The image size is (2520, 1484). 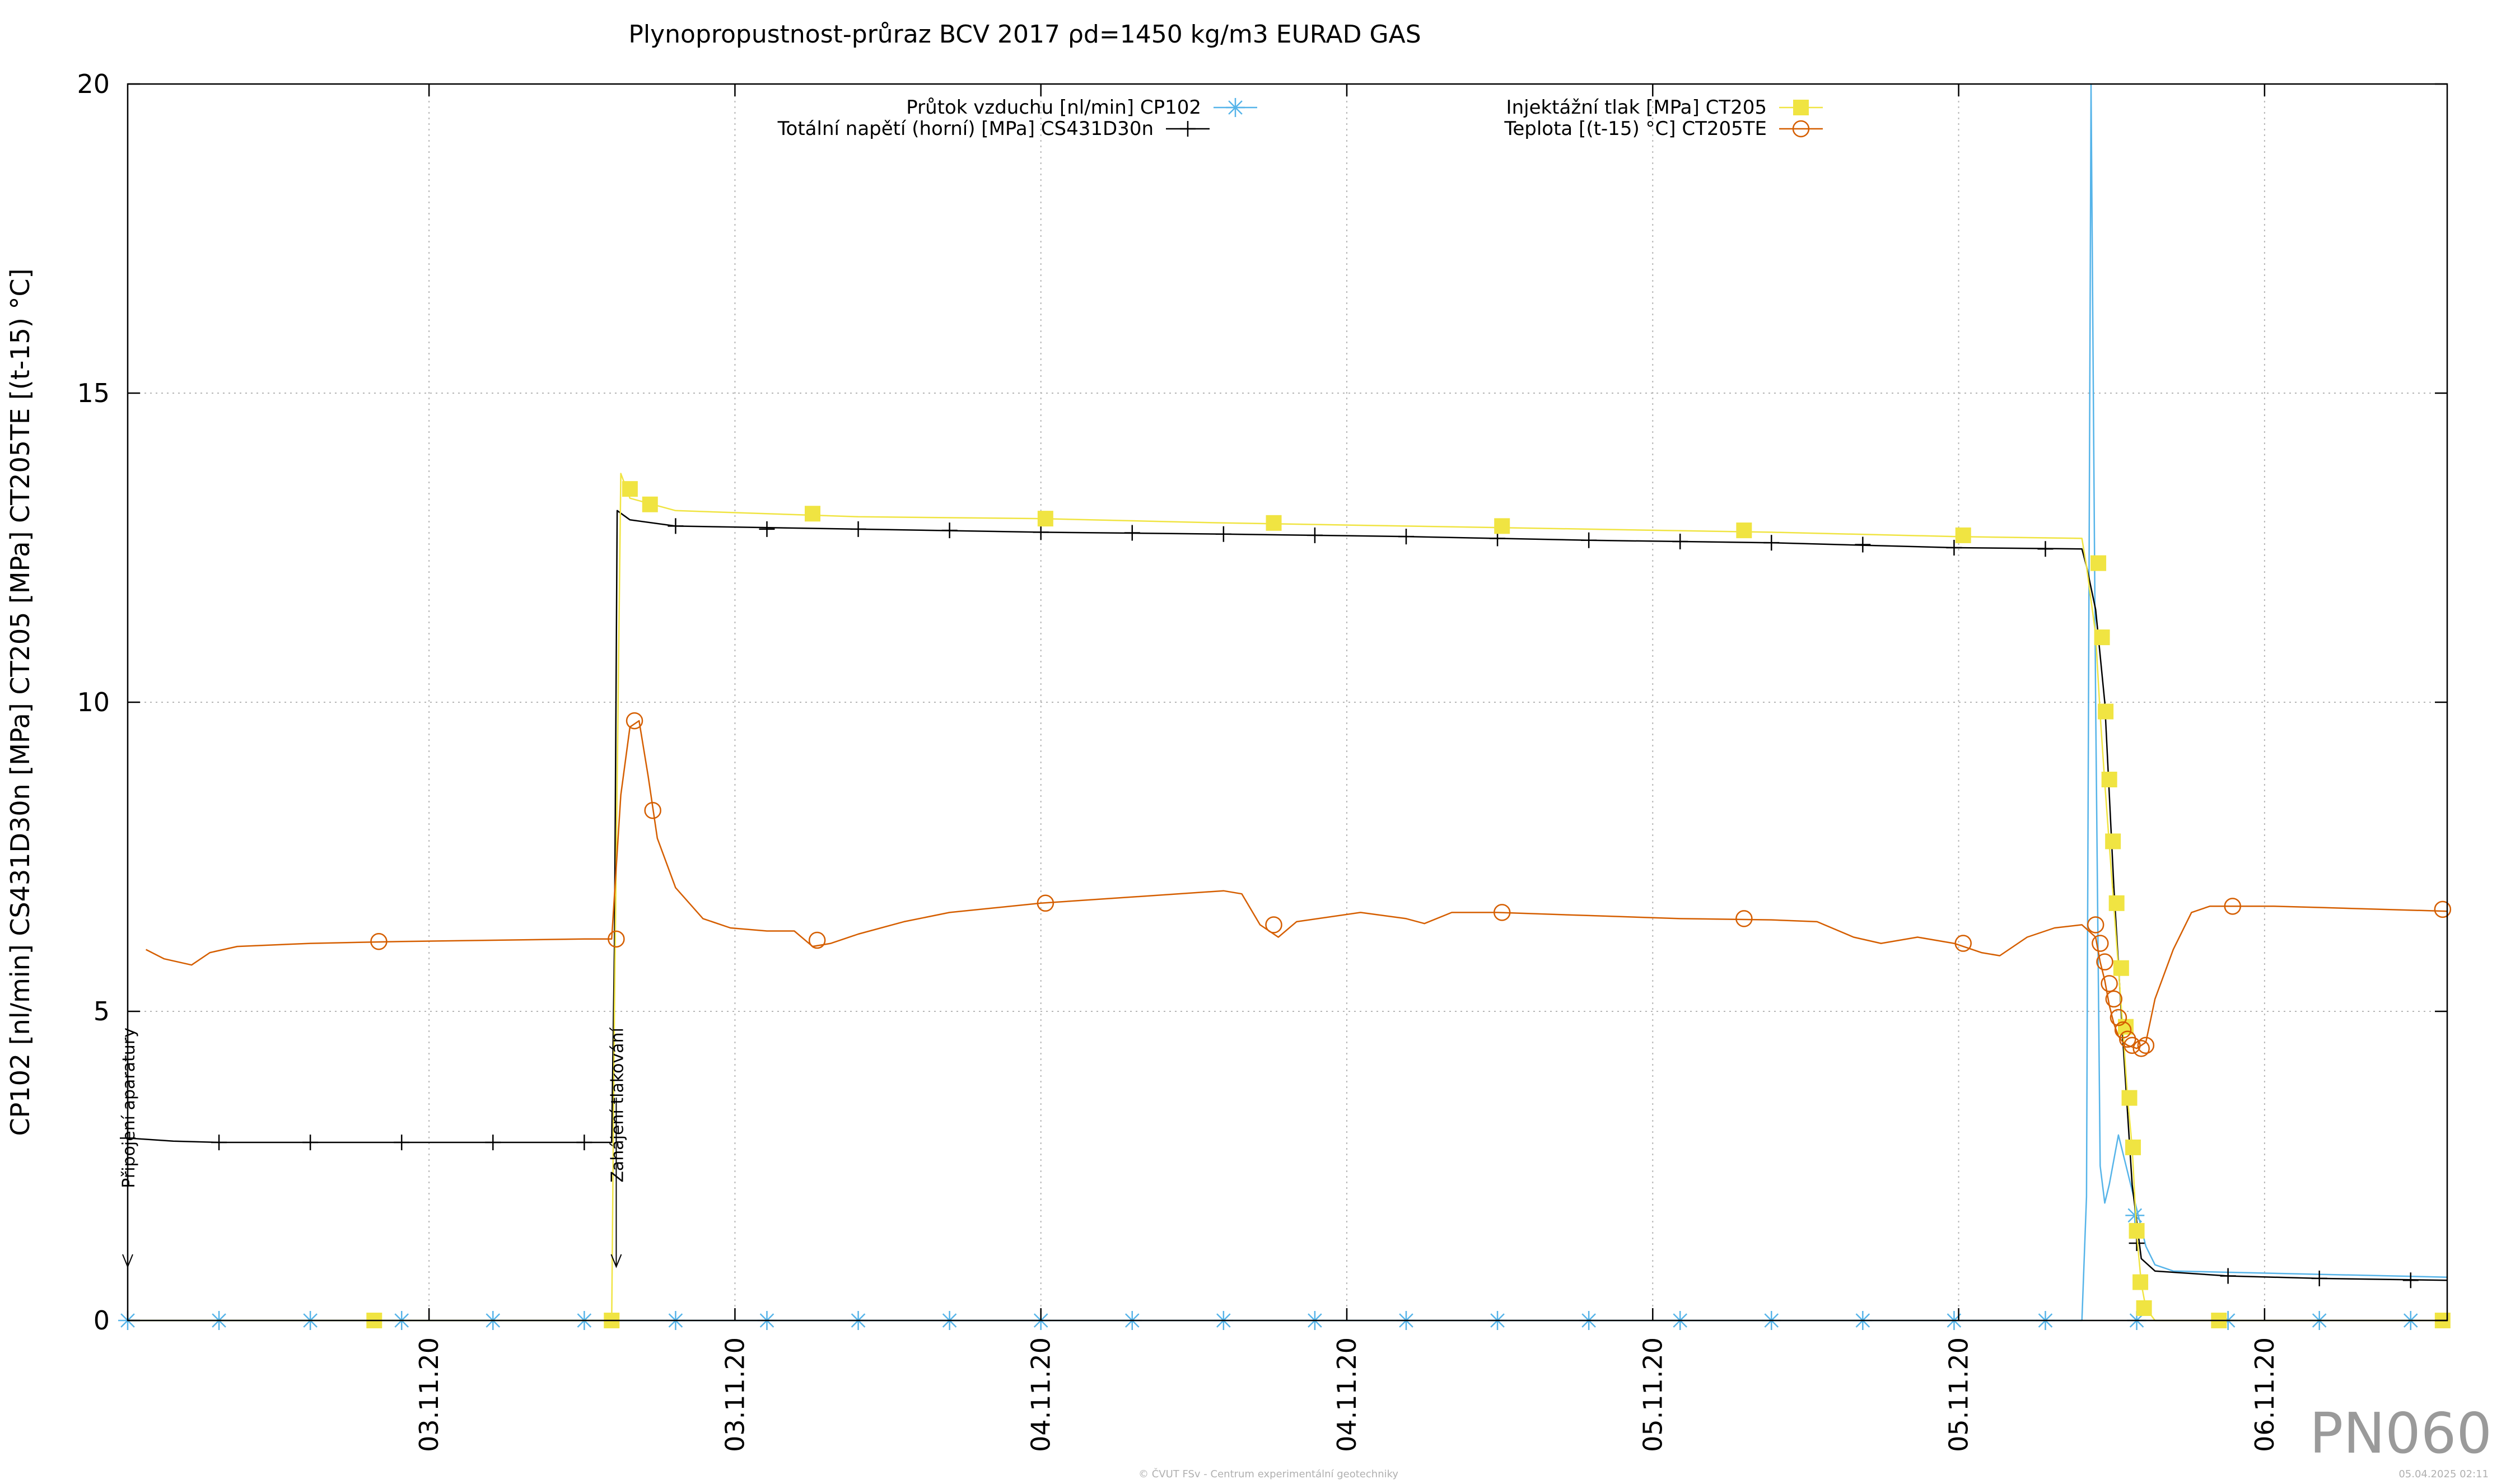 I want to click on annotation-label: Zahájení tlakování, so click(x=618, y=1104).